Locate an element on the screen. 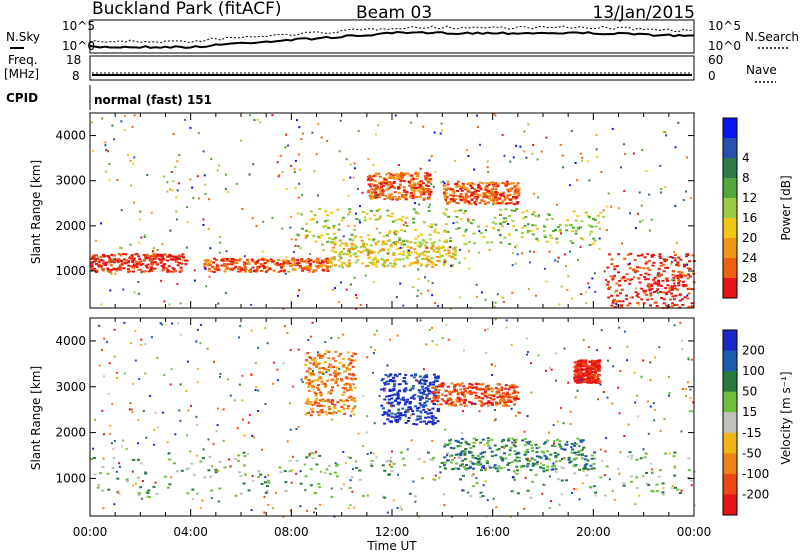 This screenshot has width=800, height=558. time-axis-title: Time UT is located at coordinates (391, 546).